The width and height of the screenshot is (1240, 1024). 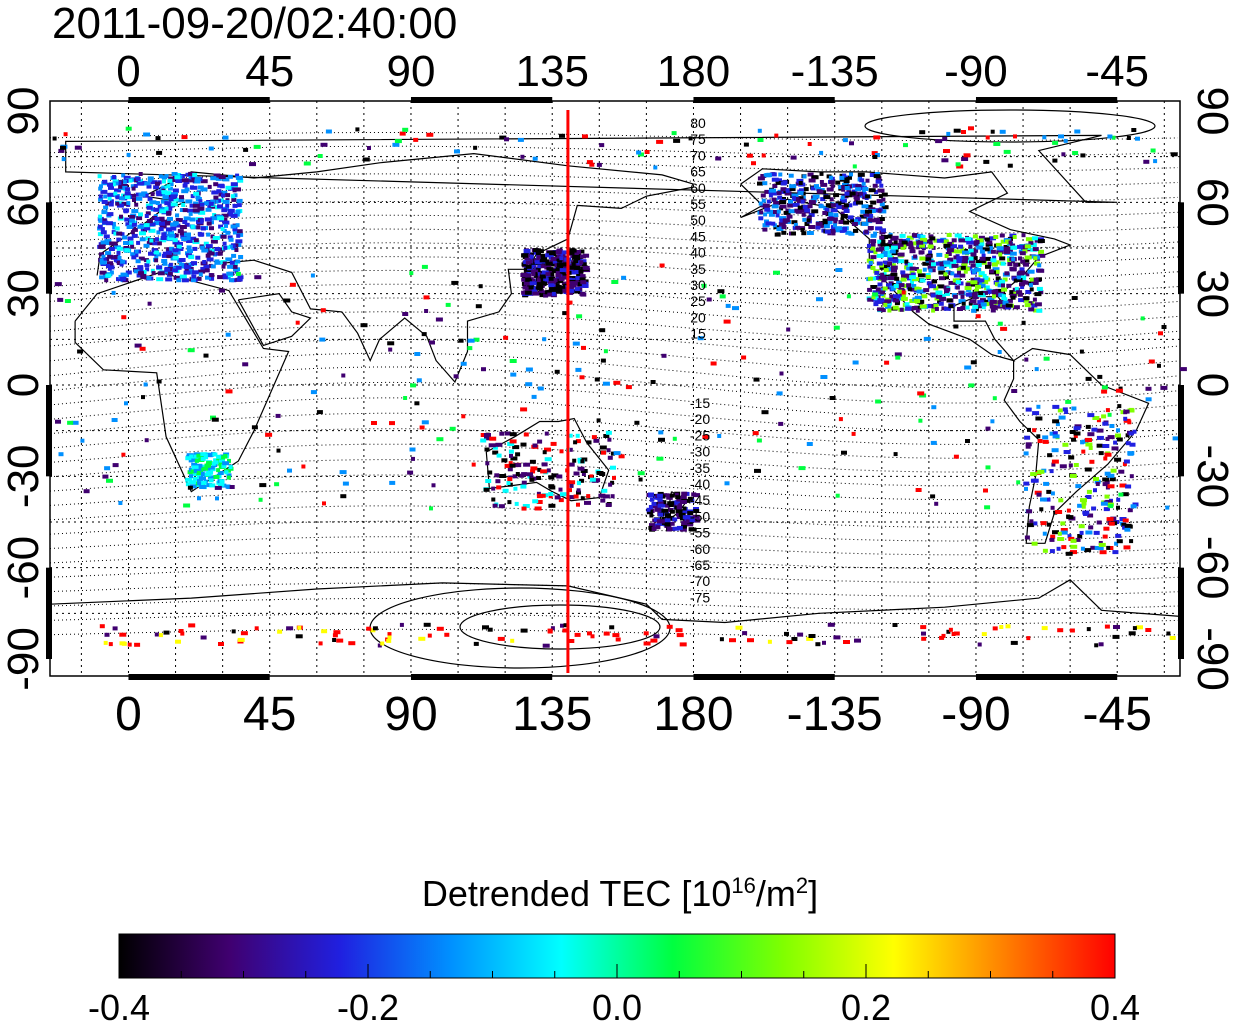 What do you see at coordinates (481, 677) in the screenshot?
I see `axis-band-bottom` at bounding box center [481, 677].